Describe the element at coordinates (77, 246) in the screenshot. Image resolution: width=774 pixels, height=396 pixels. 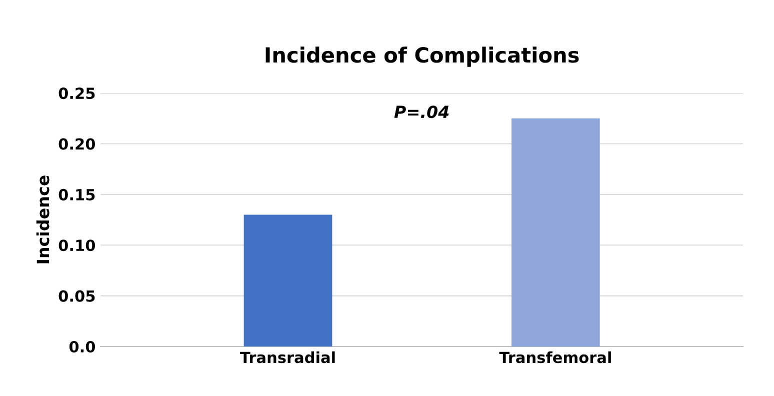
I see `y-tick-label: 0.10` at that location.